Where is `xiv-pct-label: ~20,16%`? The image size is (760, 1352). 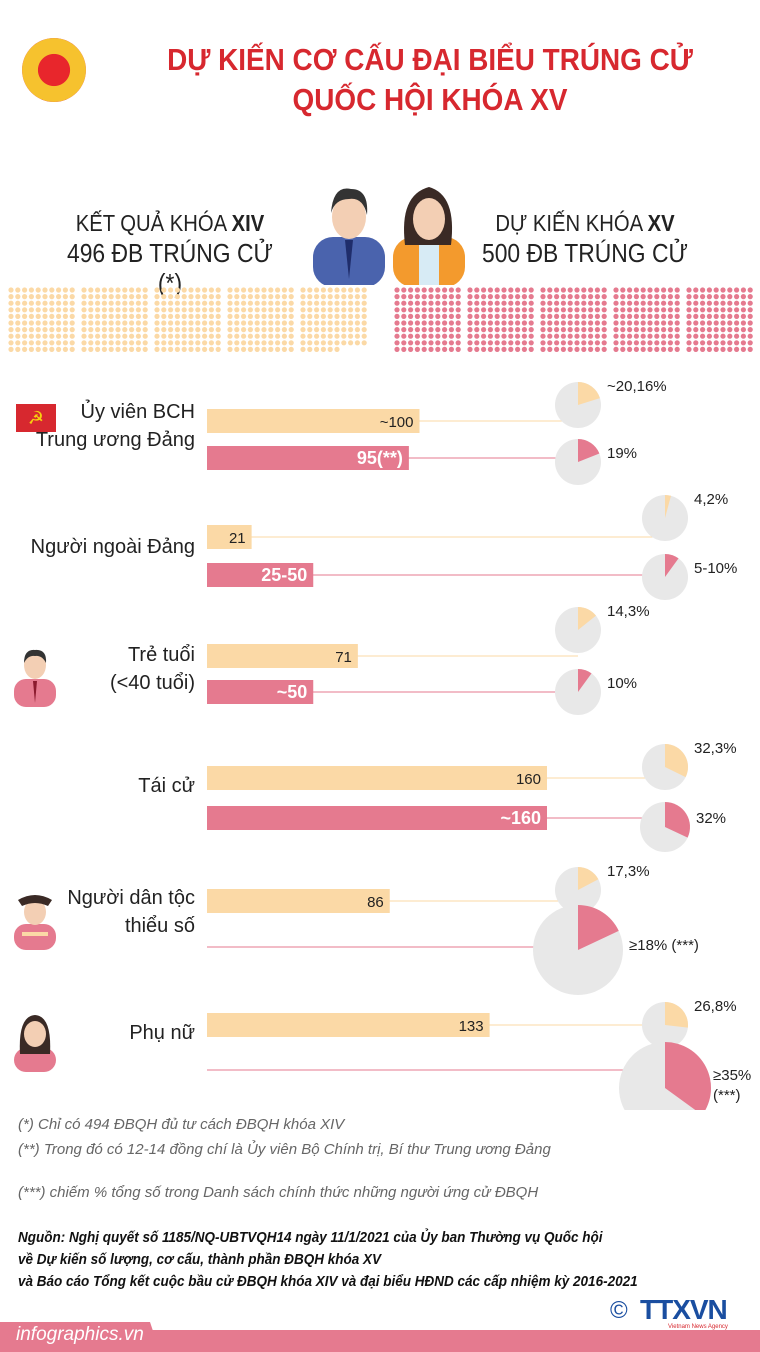 xiv-pct-label: ~20,16% is located at coordinates (637, 386).